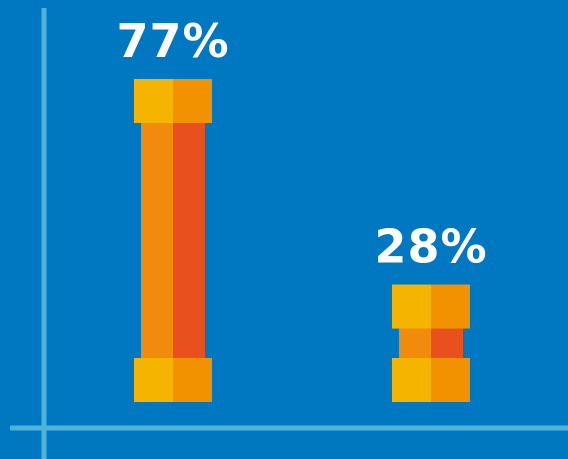 The height and width of the screenshot is (459, 568). I want to click on bar-body-right, so click(189, 240).